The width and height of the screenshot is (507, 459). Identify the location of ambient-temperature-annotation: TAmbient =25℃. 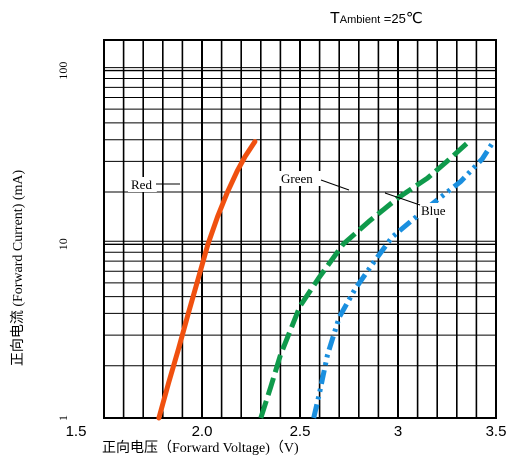
(376, 18).